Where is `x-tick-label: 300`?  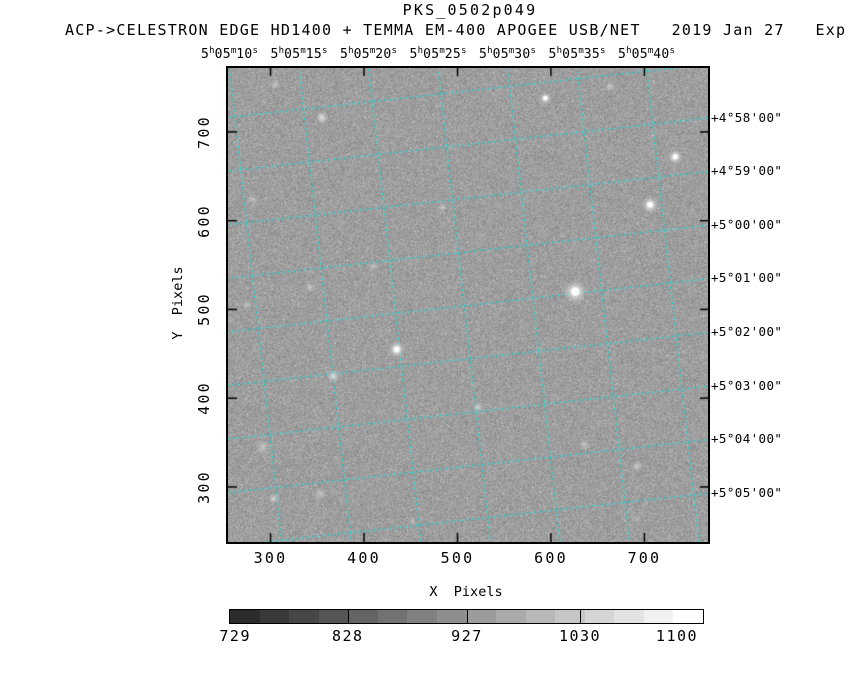 x-tick-label: 300 is located at coordinates (270, 558).